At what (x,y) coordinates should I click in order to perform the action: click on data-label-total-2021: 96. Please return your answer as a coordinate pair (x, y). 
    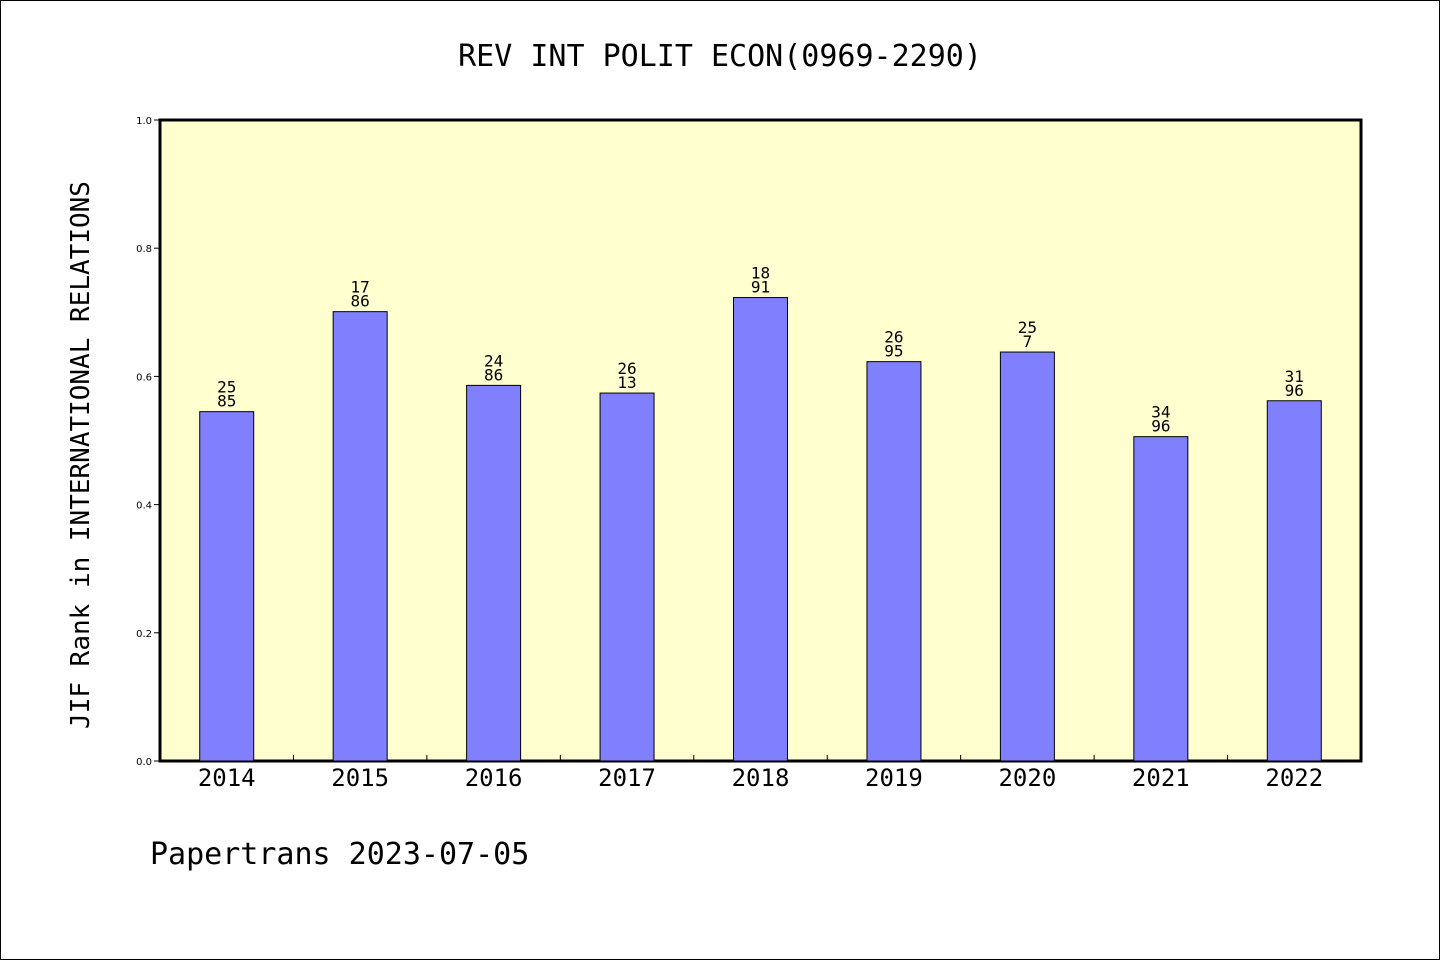
    Looking at the image, I should click on (1160, 426).